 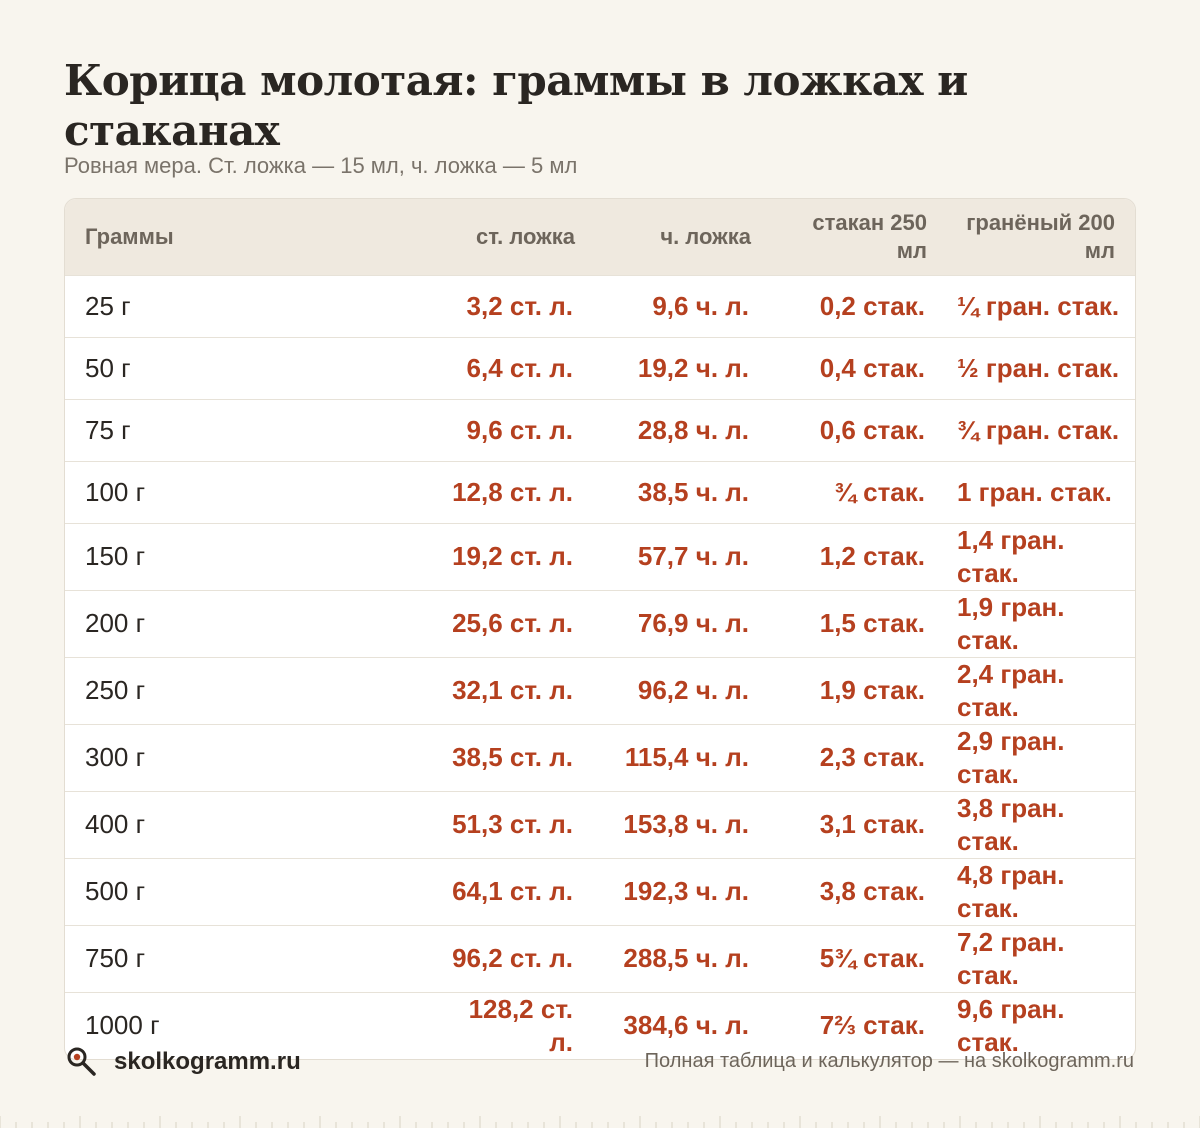 I want to click on cell-grams: 25 г, so click(x=108, y=305).